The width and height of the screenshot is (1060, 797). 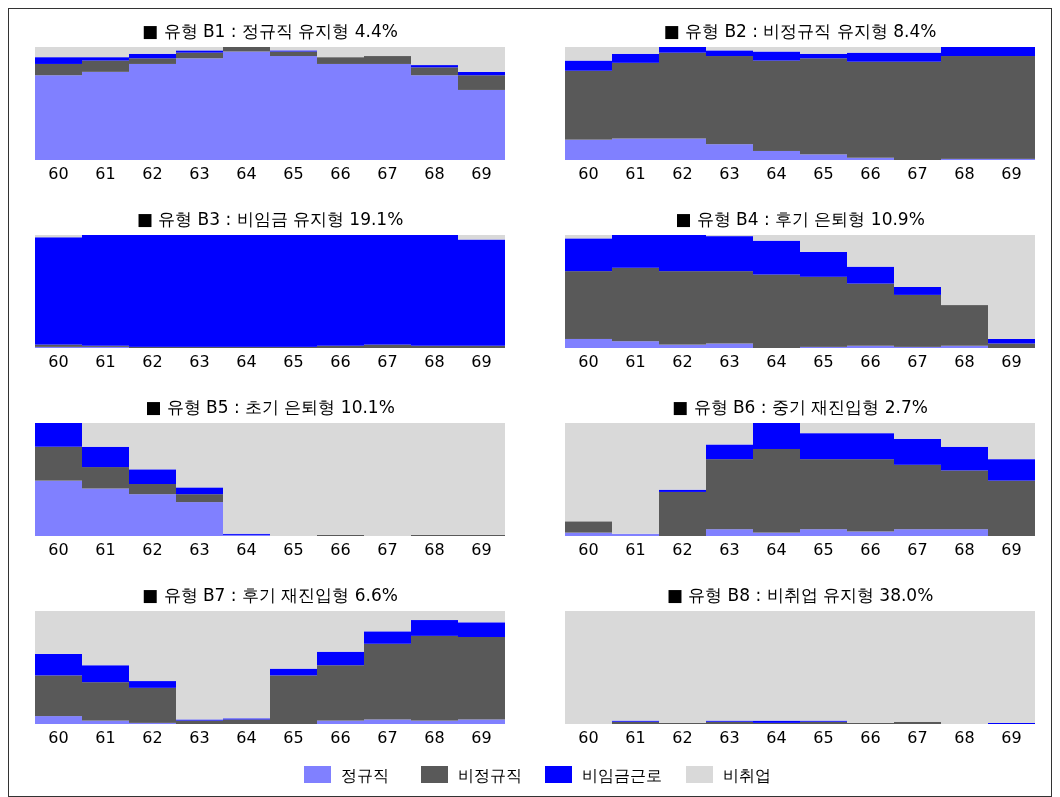 I want to click on chart-title: ■ 유형 B8 : 비취업 유지형 38.0%, so click(x=800, y=595).